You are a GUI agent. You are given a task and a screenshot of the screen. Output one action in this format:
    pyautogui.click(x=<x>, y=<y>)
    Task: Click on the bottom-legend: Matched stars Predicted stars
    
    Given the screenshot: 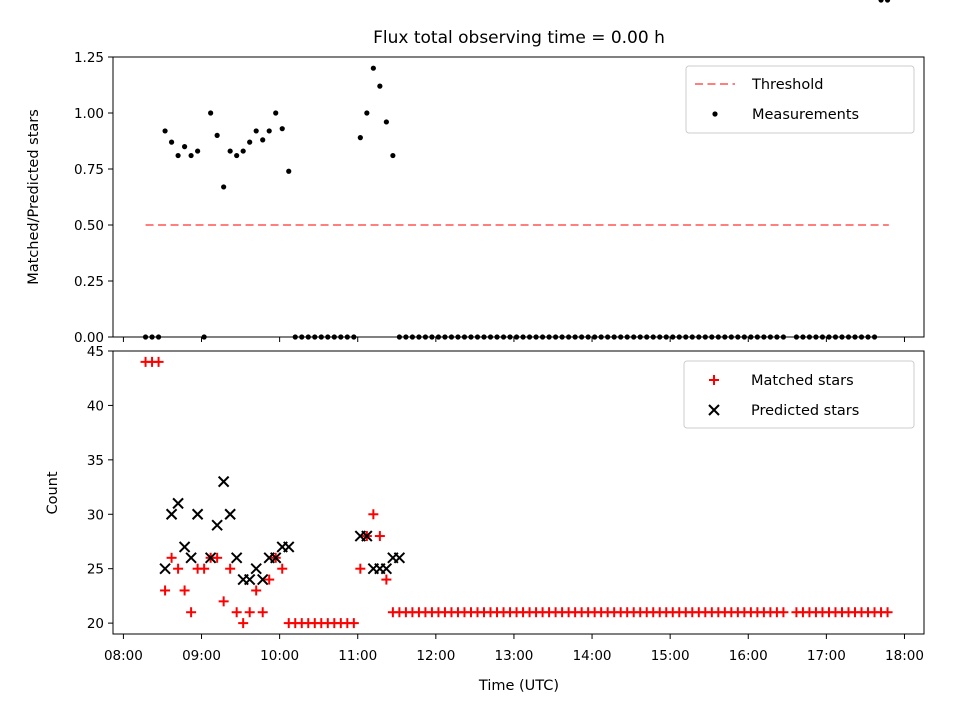 What is the action you would take?
    pyautogui.click(x=799, y=394)
    